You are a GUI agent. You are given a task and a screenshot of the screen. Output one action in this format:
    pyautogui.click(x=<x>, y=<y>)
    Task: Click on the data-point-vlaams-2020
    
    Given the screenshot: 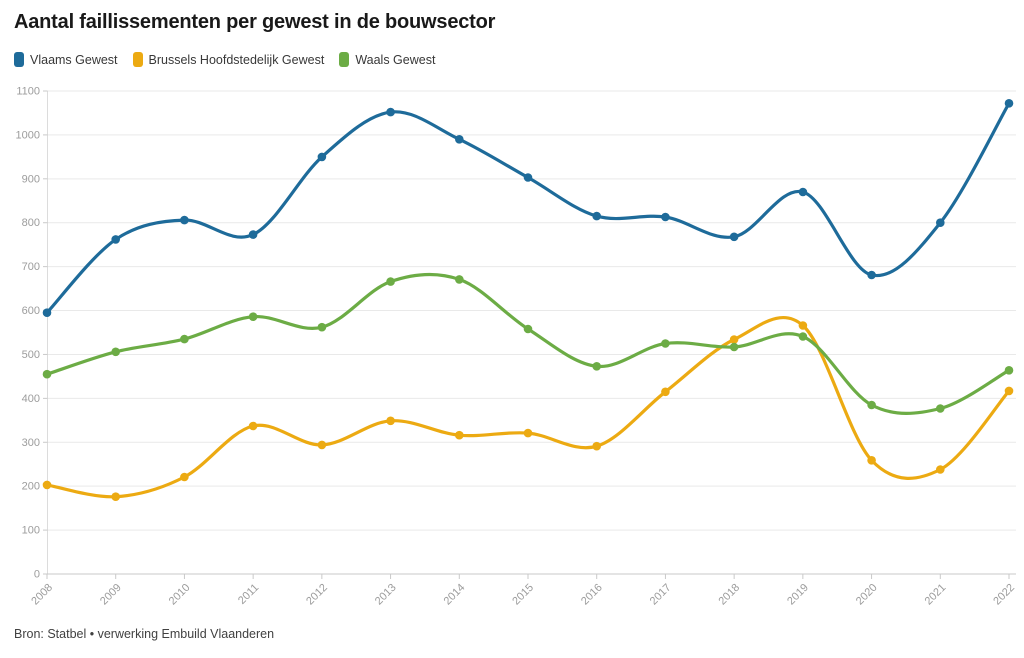 What is the action you would take?
    pyautogui.click(x=871, y=275)
    